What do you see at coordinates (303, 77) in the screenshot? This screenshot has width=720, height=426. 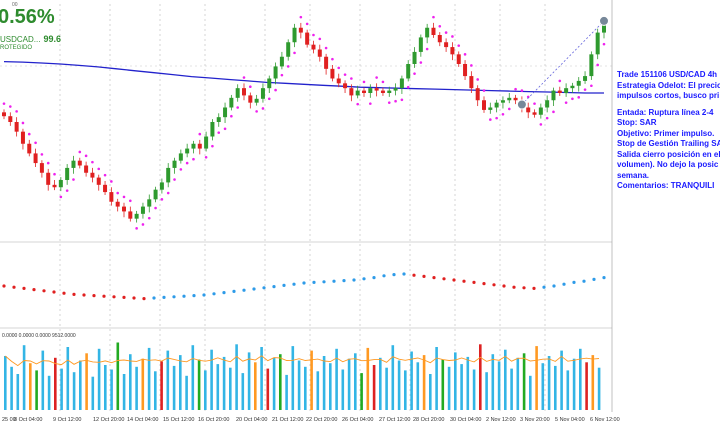 I see `moving-average-line` at bounding box center [303, 77].